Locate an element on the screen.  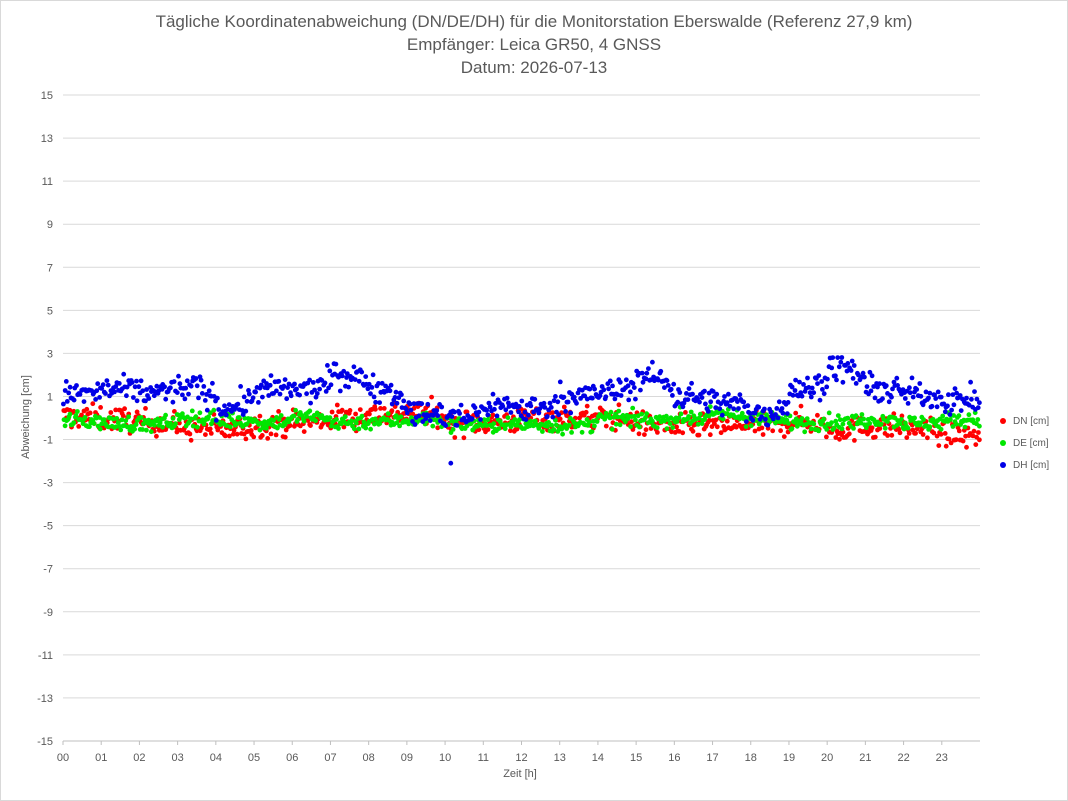
x-tick-label-01: 01 is located at coordinates (101, 758).